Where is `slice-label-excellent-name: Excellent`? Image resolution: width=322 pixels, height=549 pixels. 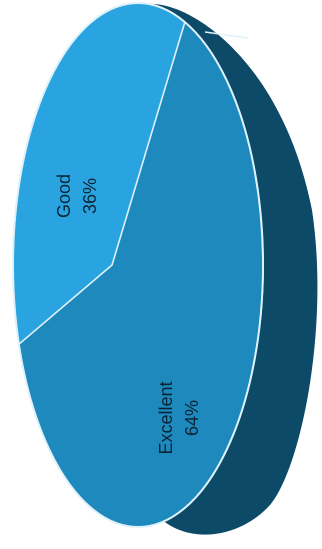
slice-label-excellent-name: Excellent is located at coordinates (166, 417).